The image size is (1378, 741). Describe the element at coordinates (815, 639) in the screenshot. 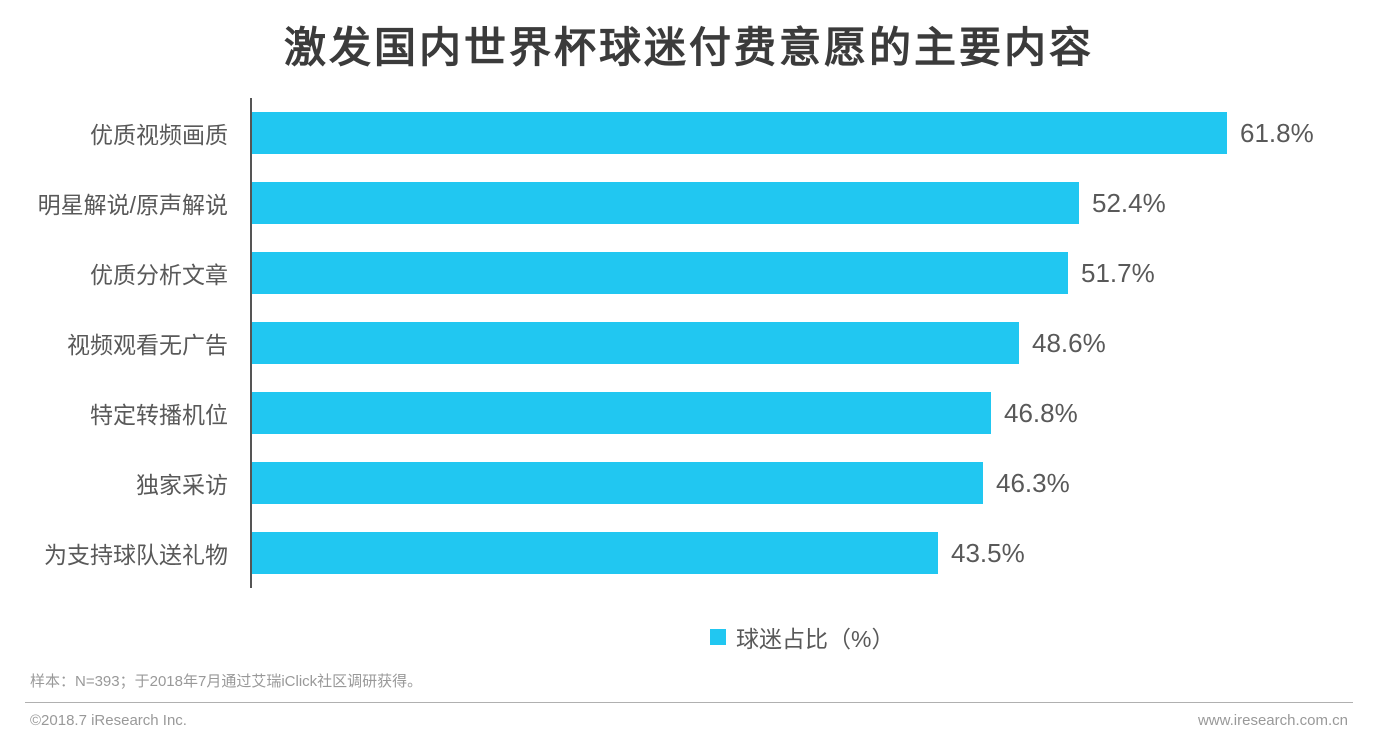

I see `legend-label: 球迷占比（%）` at that location.